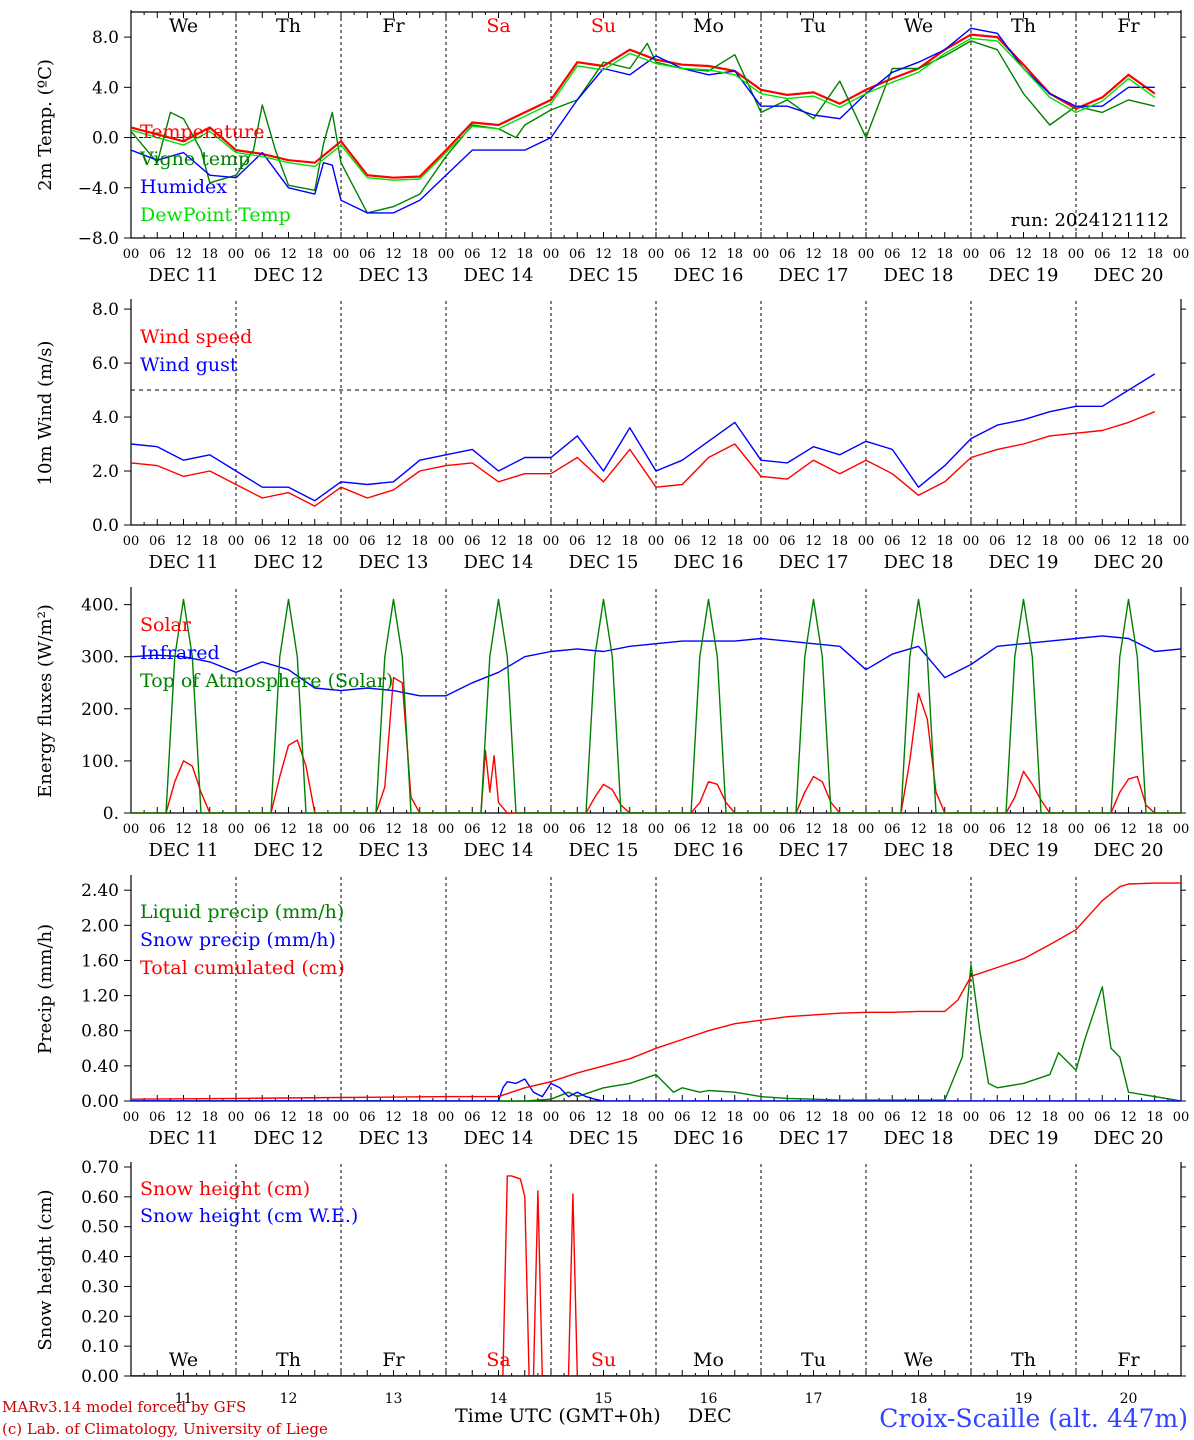 The width and height of the screenshot is (1194, 1440). Describe the element at coordinates (105, 310) in the screenshot. I see `y-tick-label: 8.0` at that location.